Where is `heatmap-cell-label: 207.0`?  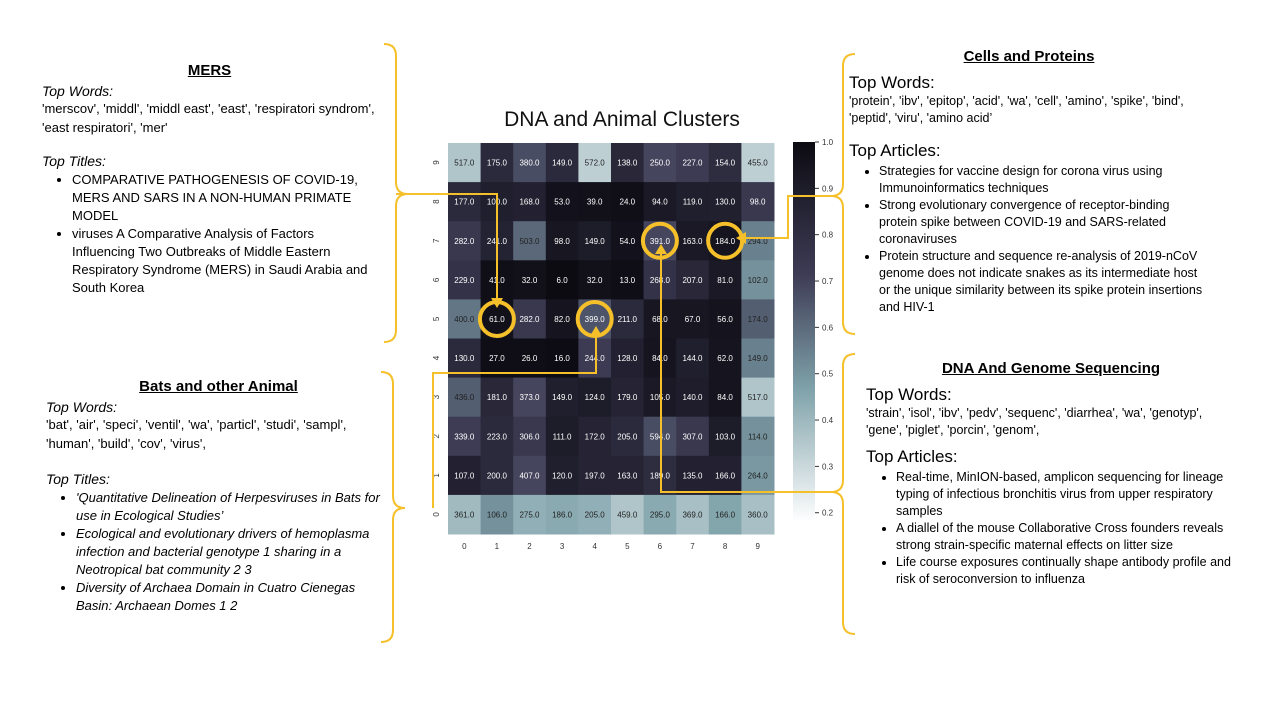
heatmap-cell-label: 207.0 is located at coordinates (692, 280).